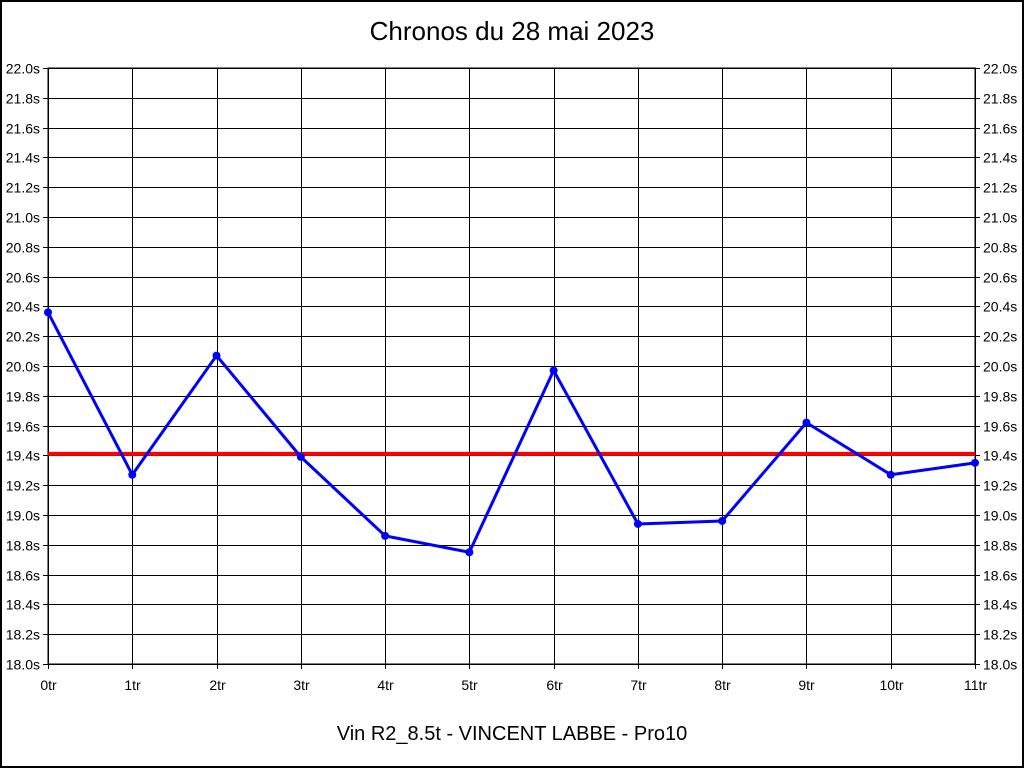 The image size is (1024, 768). Describe the element at coordinates (23, 515) in the screenshot. I see `y-axis-label-left: 19.0s` at that location.